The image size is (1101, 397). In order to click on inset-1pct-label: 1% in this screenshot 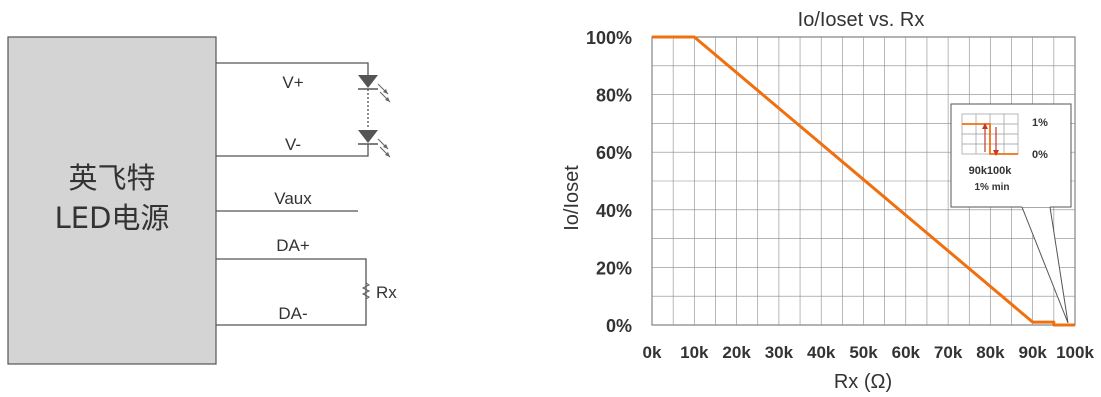, I will do `click(1040, 123)`.